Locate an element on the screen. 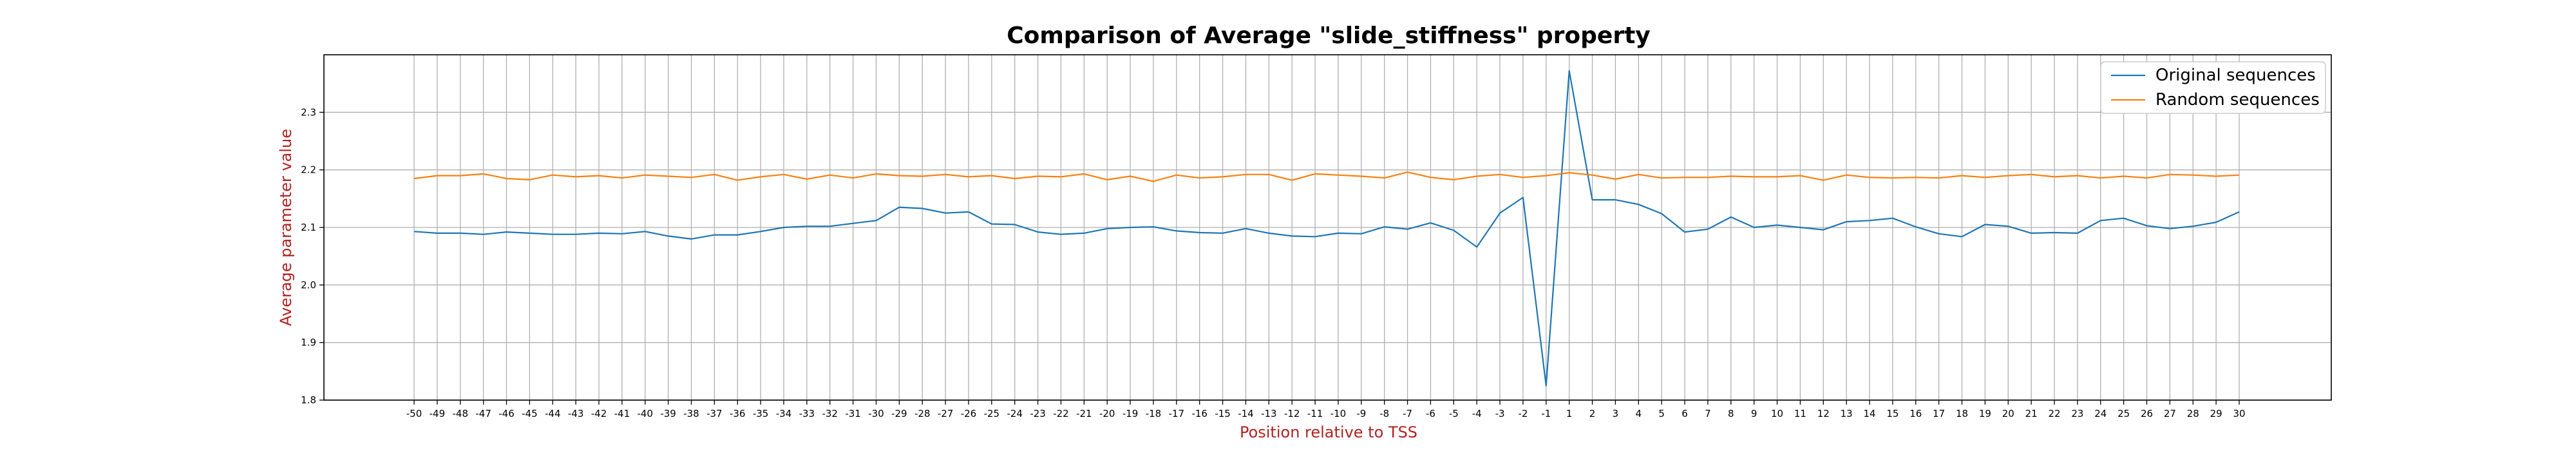 The image size is (2576, 451). x-tick-label: 4 is located at coordinates (1639, 413).